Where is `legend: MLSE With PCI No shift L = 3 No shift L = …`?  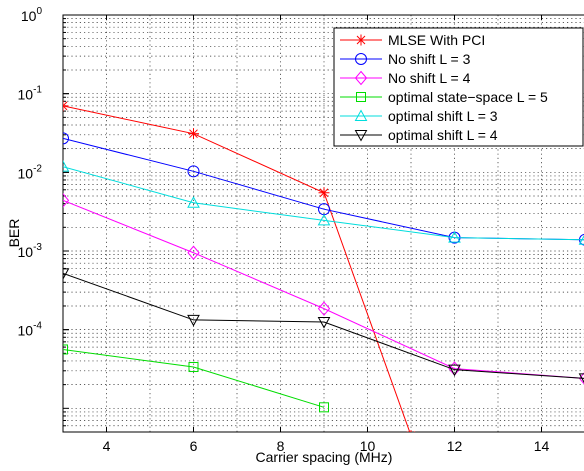
legend: MLSE With PCI No shift L = 3 No shift L = … is located at coordinates (458, 87).